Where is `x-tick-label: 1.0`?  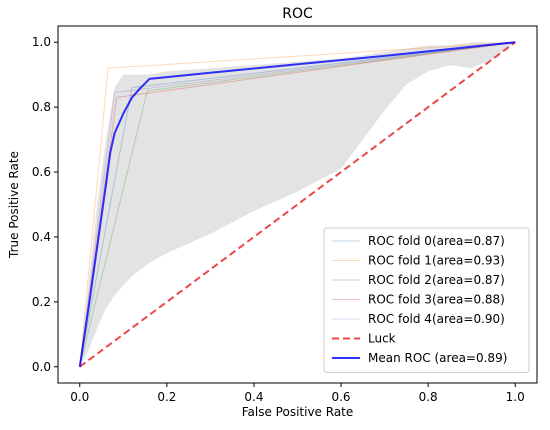
x-tick-label: 1.0 is located at coordinates (515, 397).